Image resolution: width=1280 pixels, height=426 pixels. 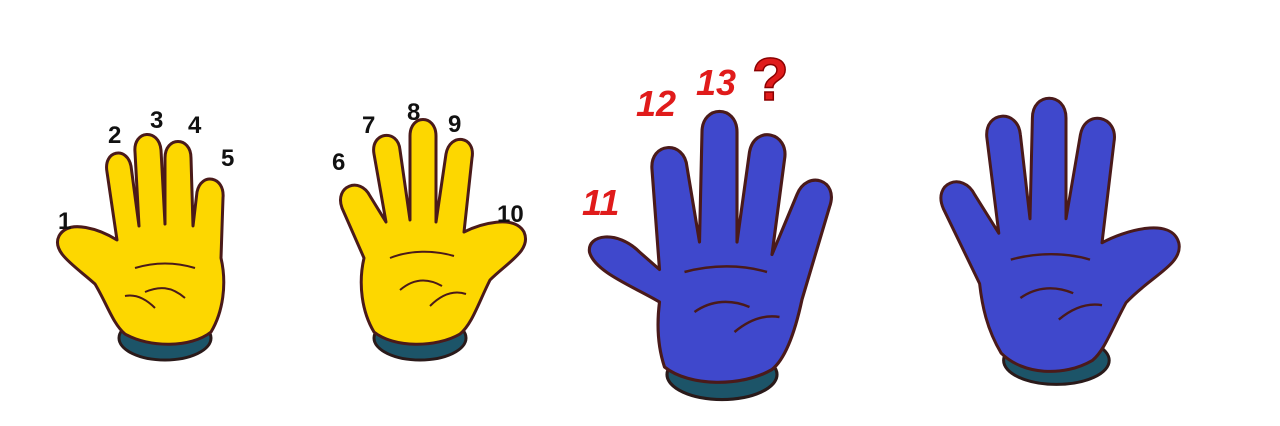 I want to click on question-mark: ?, so click(x=770, y=79).